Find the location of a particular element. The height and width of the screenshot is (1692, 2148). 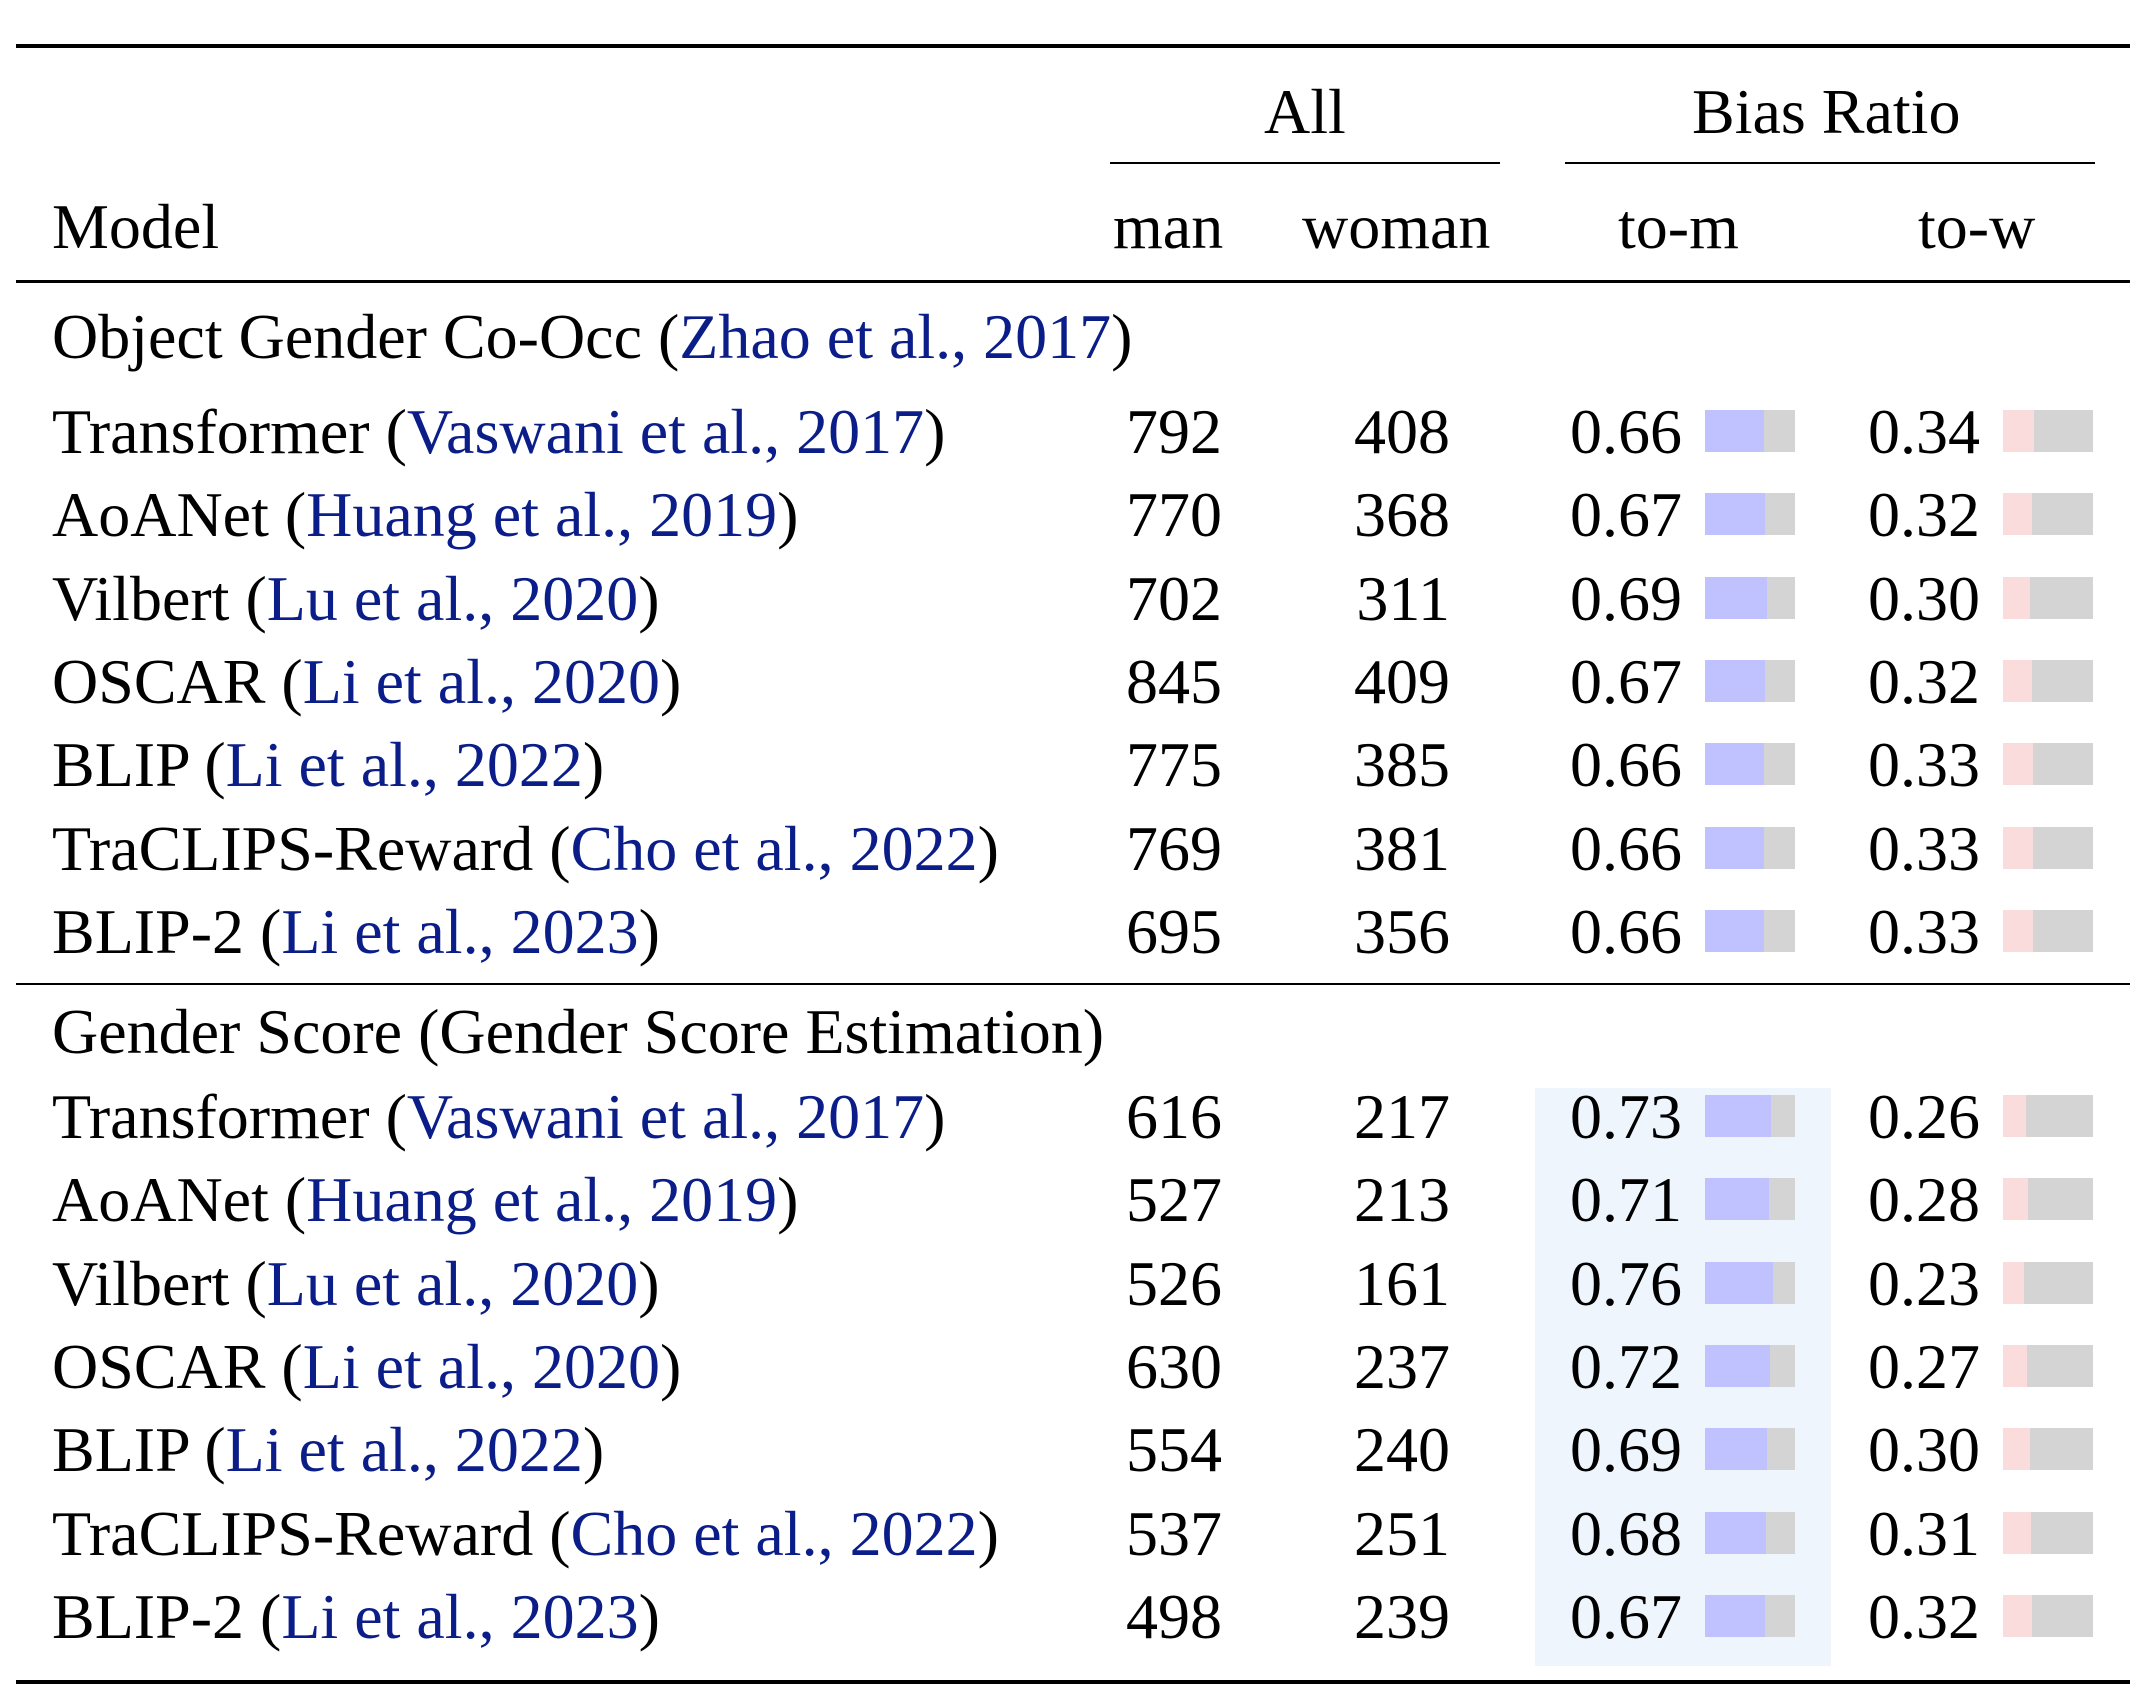

cell-to-m: 0.72 is located at coordinates (1626, 1366).